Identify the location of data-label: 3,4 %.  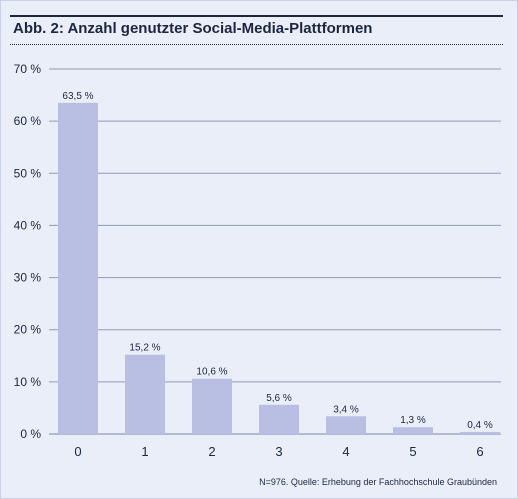
(346, 409).